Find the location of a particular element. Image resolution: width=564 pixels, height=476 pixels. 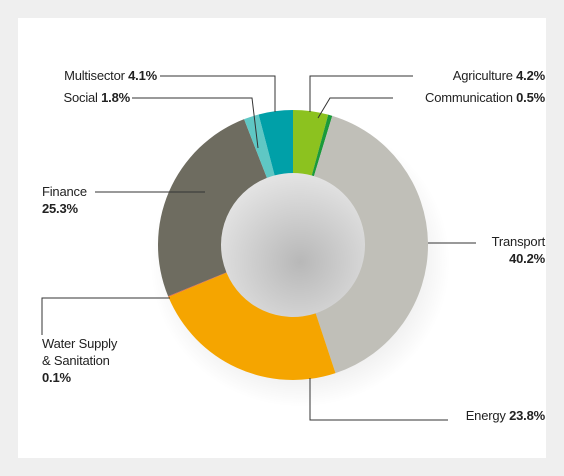

category-name: Energy is located at coordinates (485, 415).